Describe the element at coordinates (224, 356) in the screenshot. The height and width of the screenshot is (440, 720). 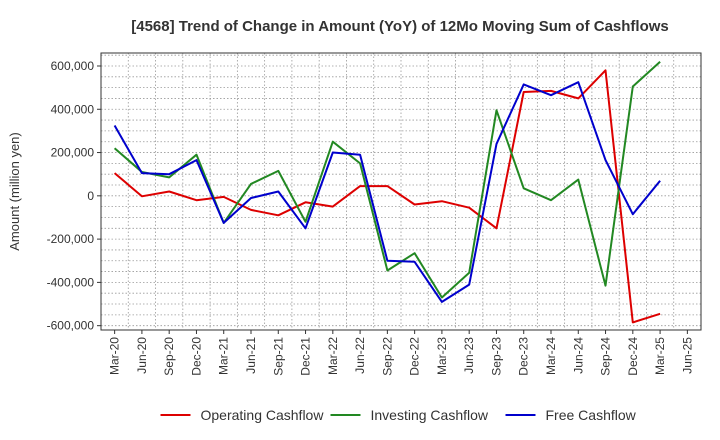
I see `x-tick-label: Mar-21` at that location.